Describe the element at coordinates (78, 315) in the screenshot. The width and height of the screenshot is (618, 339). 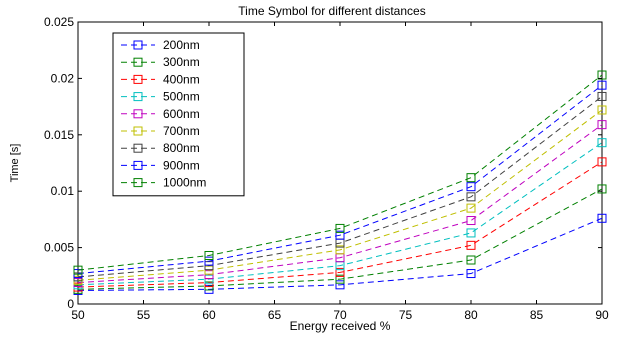
I see `x-tick-label: 50` at that location.